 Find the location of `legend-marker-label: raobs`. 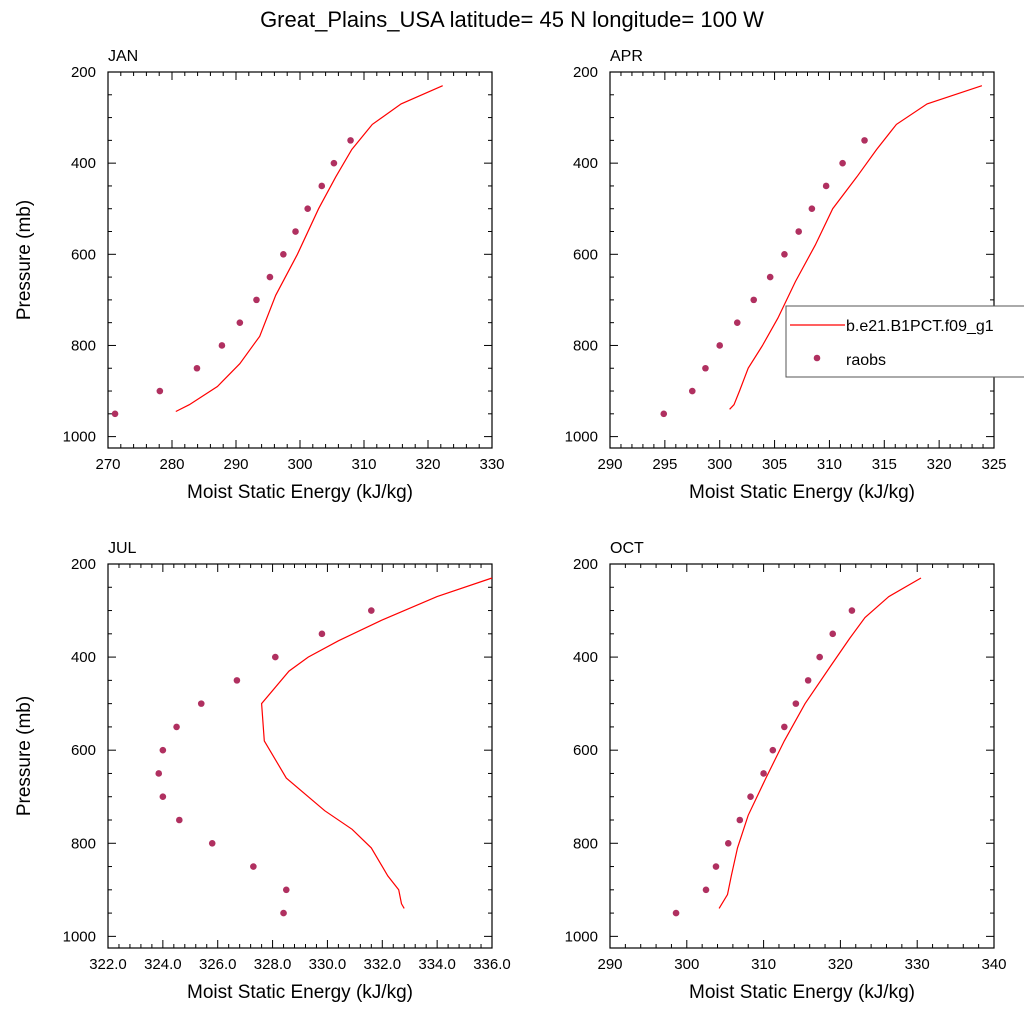

legend-marker-label: raobs is located at coordinates (866, 360).